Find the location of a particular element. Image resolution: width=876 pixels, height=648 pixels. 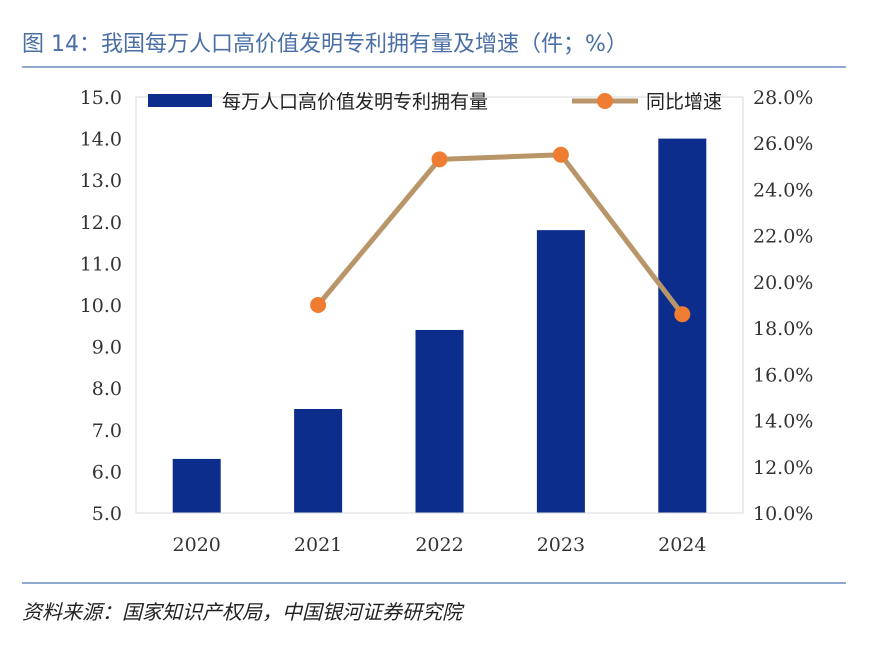

x-tick-label: 2023 is located at coordinates (561, 545).